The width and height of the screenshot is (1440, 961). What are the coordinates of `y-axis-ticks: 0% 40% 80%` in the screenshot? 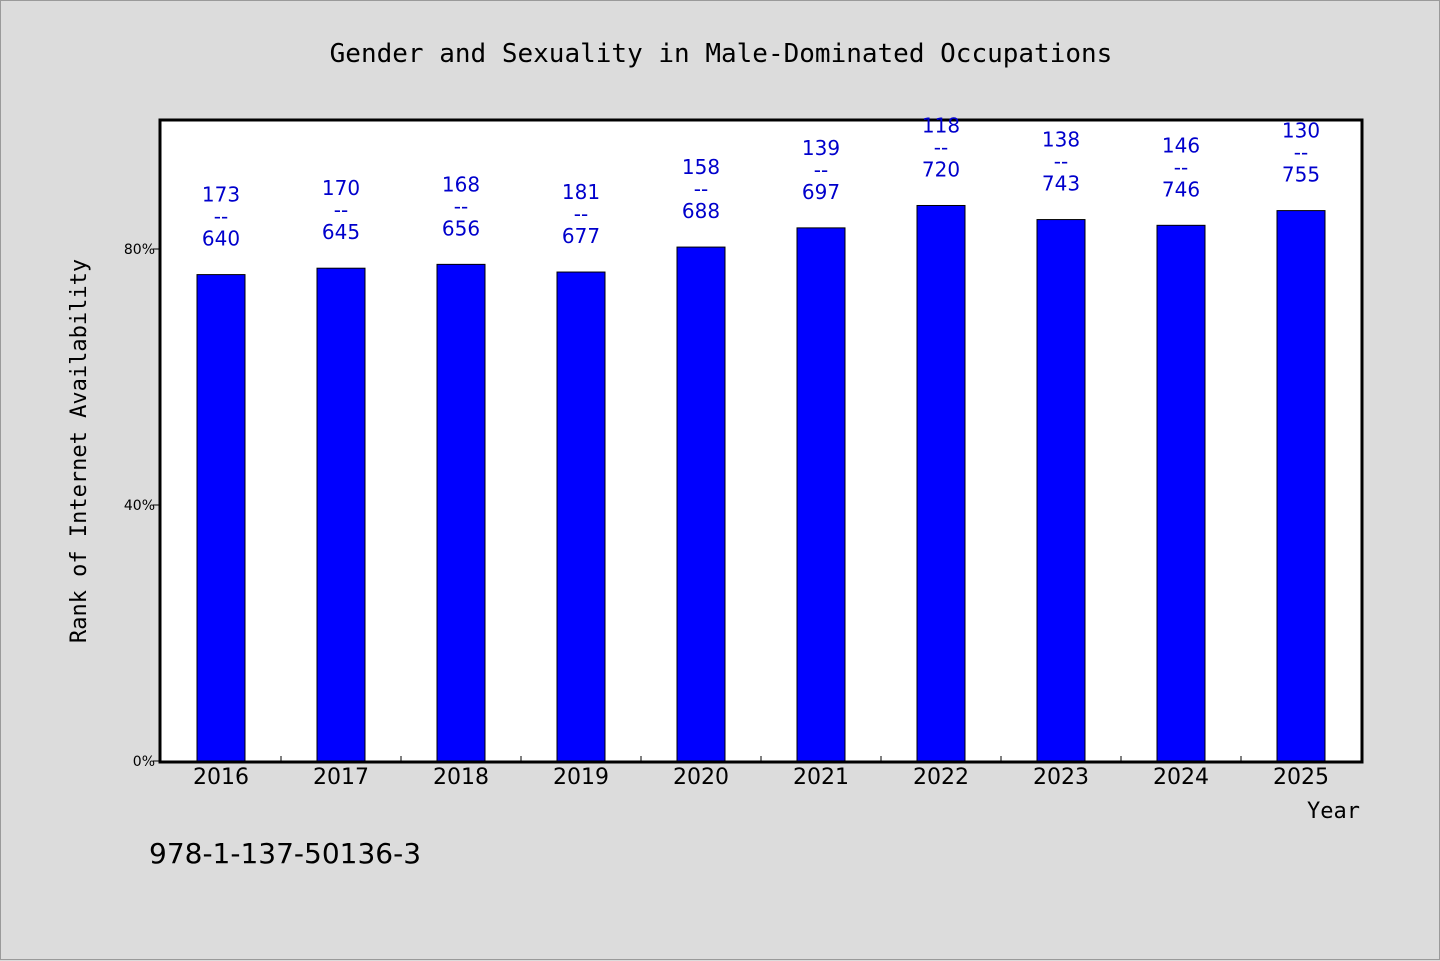 It's located at (142, 506).